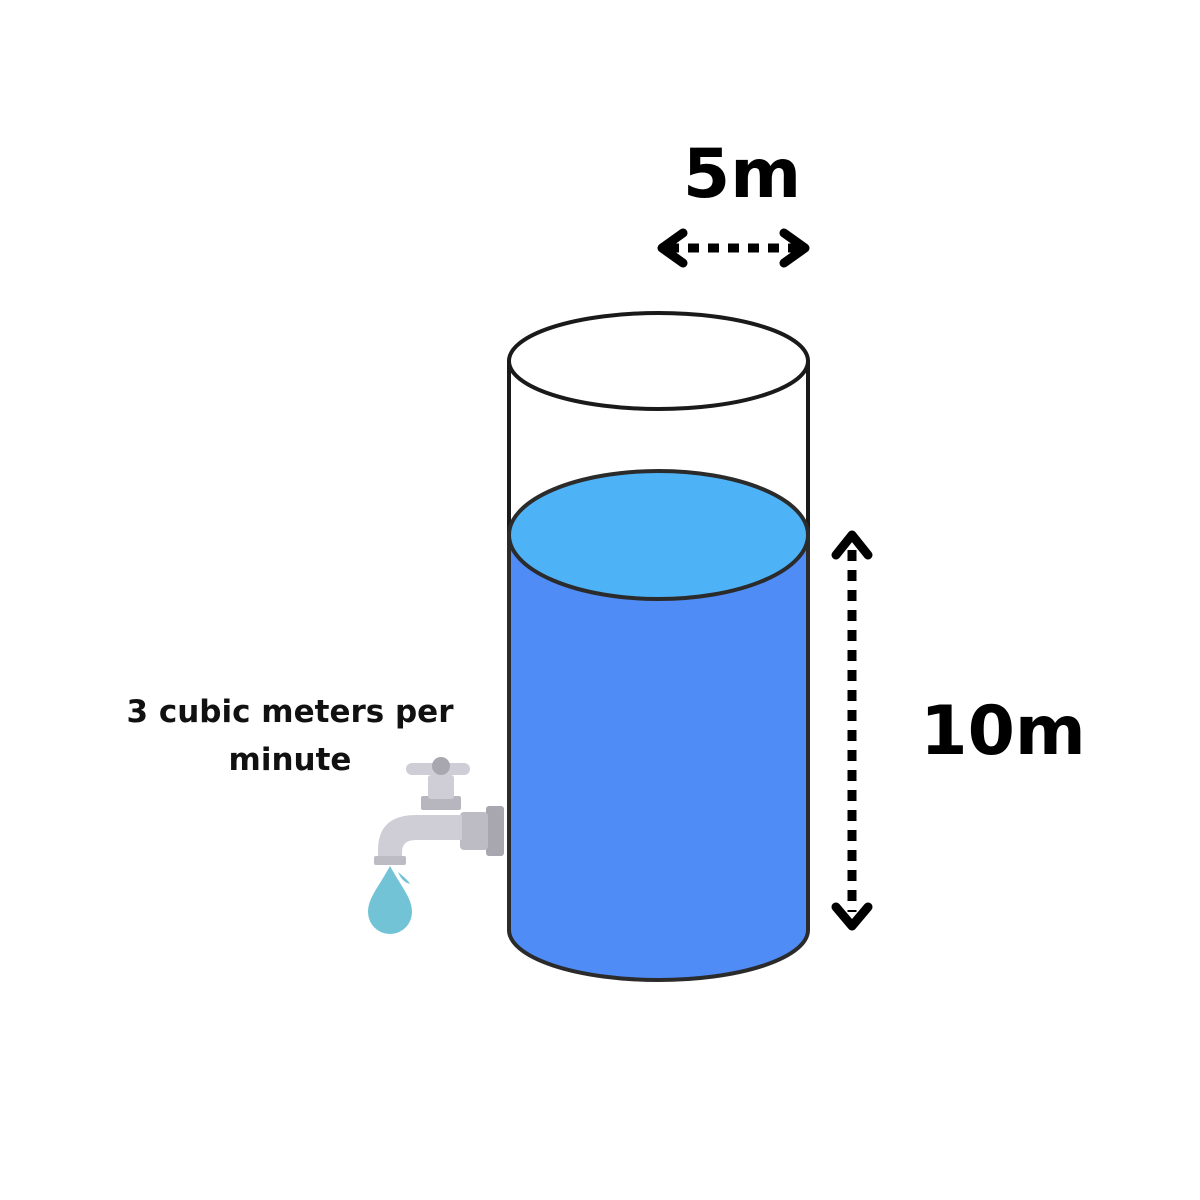 The image size is (1200, 1200). Describe the element at coordinates (439, 811) in the screenshot. I see `faucet-icon` at that location.